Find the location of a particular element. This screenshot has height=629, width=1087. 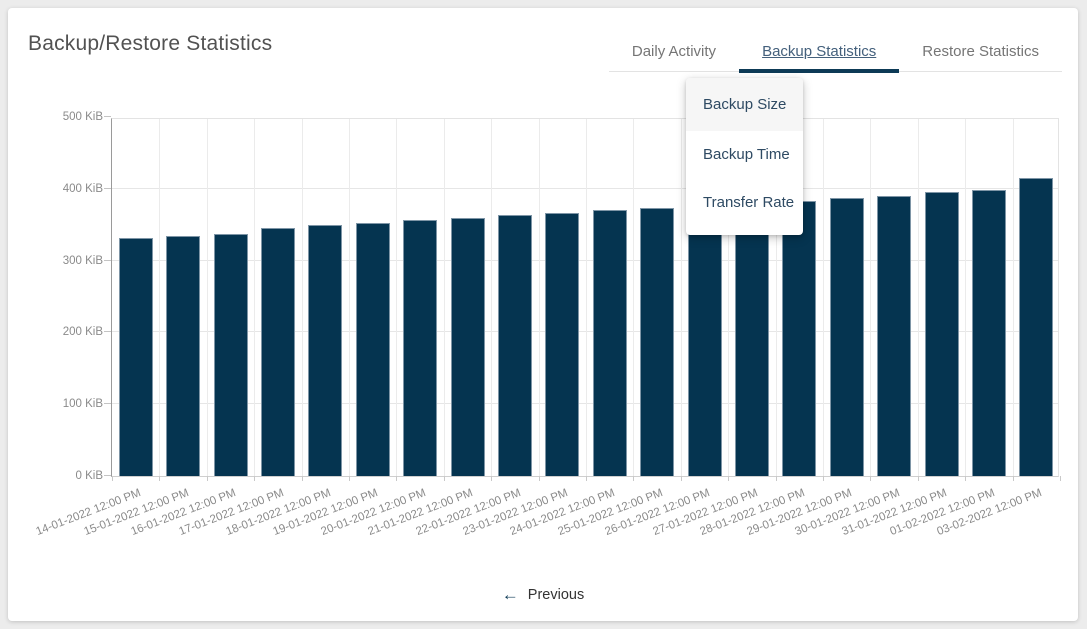

previous-label: Previous is located at coordinates (556, 594).